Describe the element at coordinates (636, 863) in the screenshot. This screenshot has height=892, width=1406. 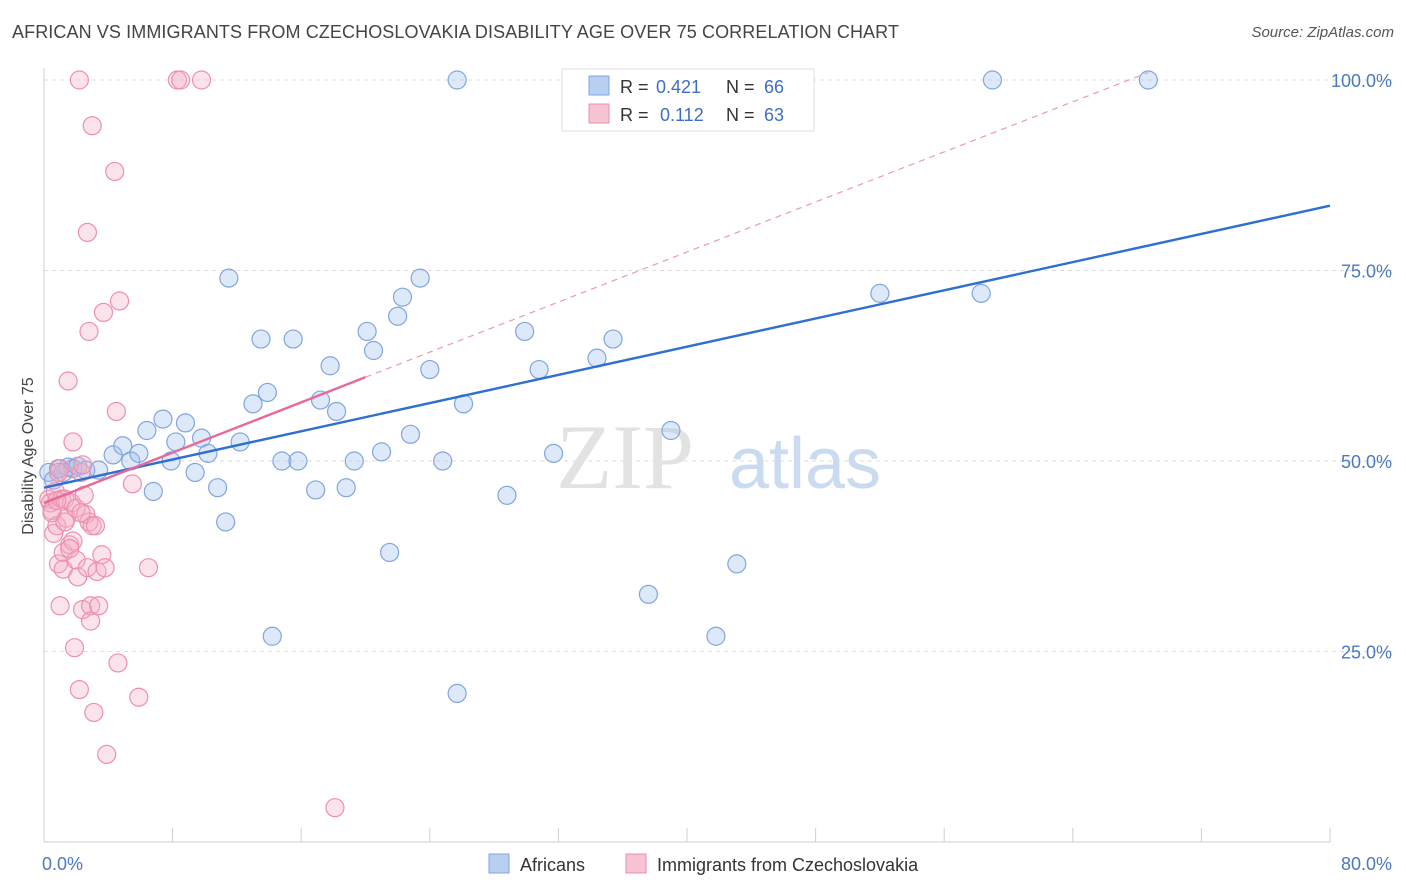
I see `bottom-legend-swatch-czechoslovakia` at that location.